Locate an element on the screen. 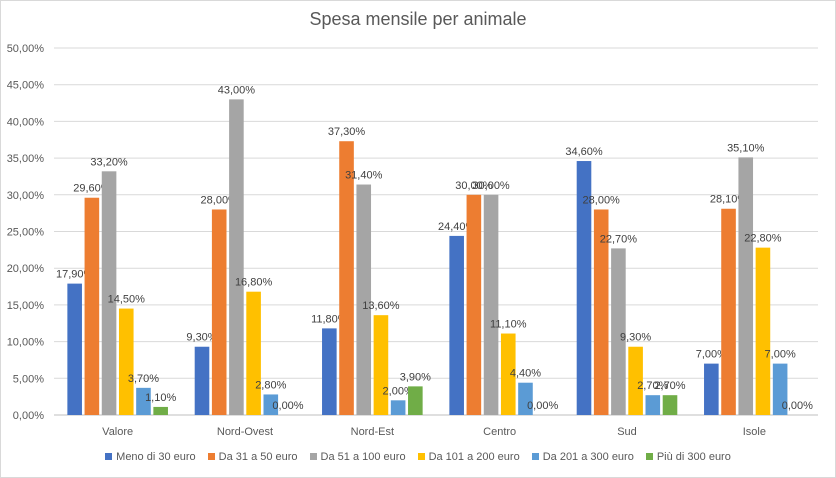 The height and width of the screenshot is (478, 836). data-label: 24,40% is located at coordinates (457, 227).